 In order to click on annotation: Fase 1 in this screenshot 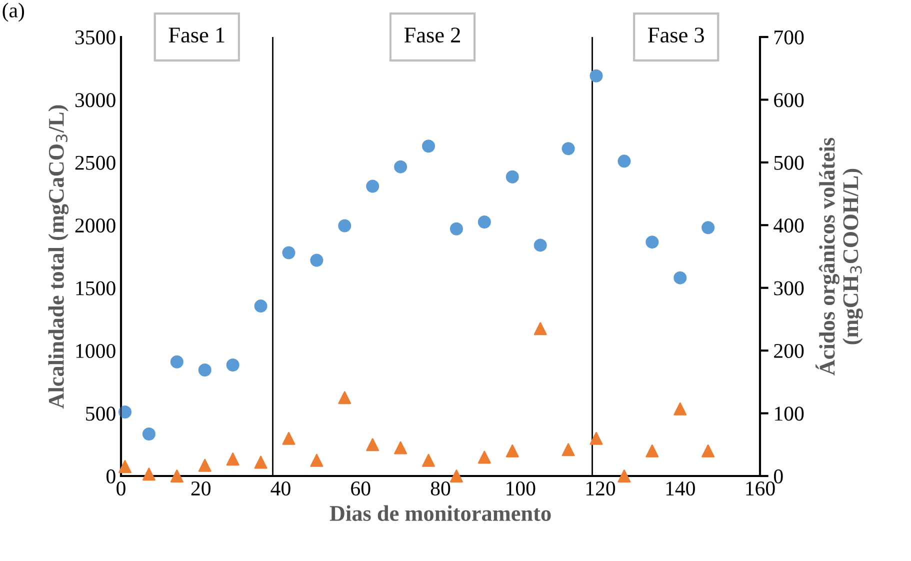, I will do `click(196, 35)`.